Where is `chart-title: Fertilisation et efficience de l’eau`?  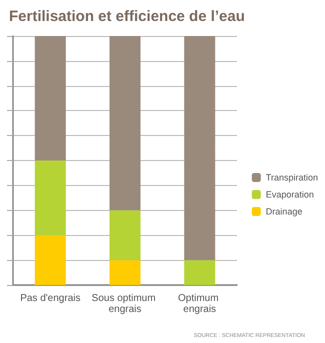 chart-title: Fertilisation et efficience de l’eau is located at coordinates (127, 16).